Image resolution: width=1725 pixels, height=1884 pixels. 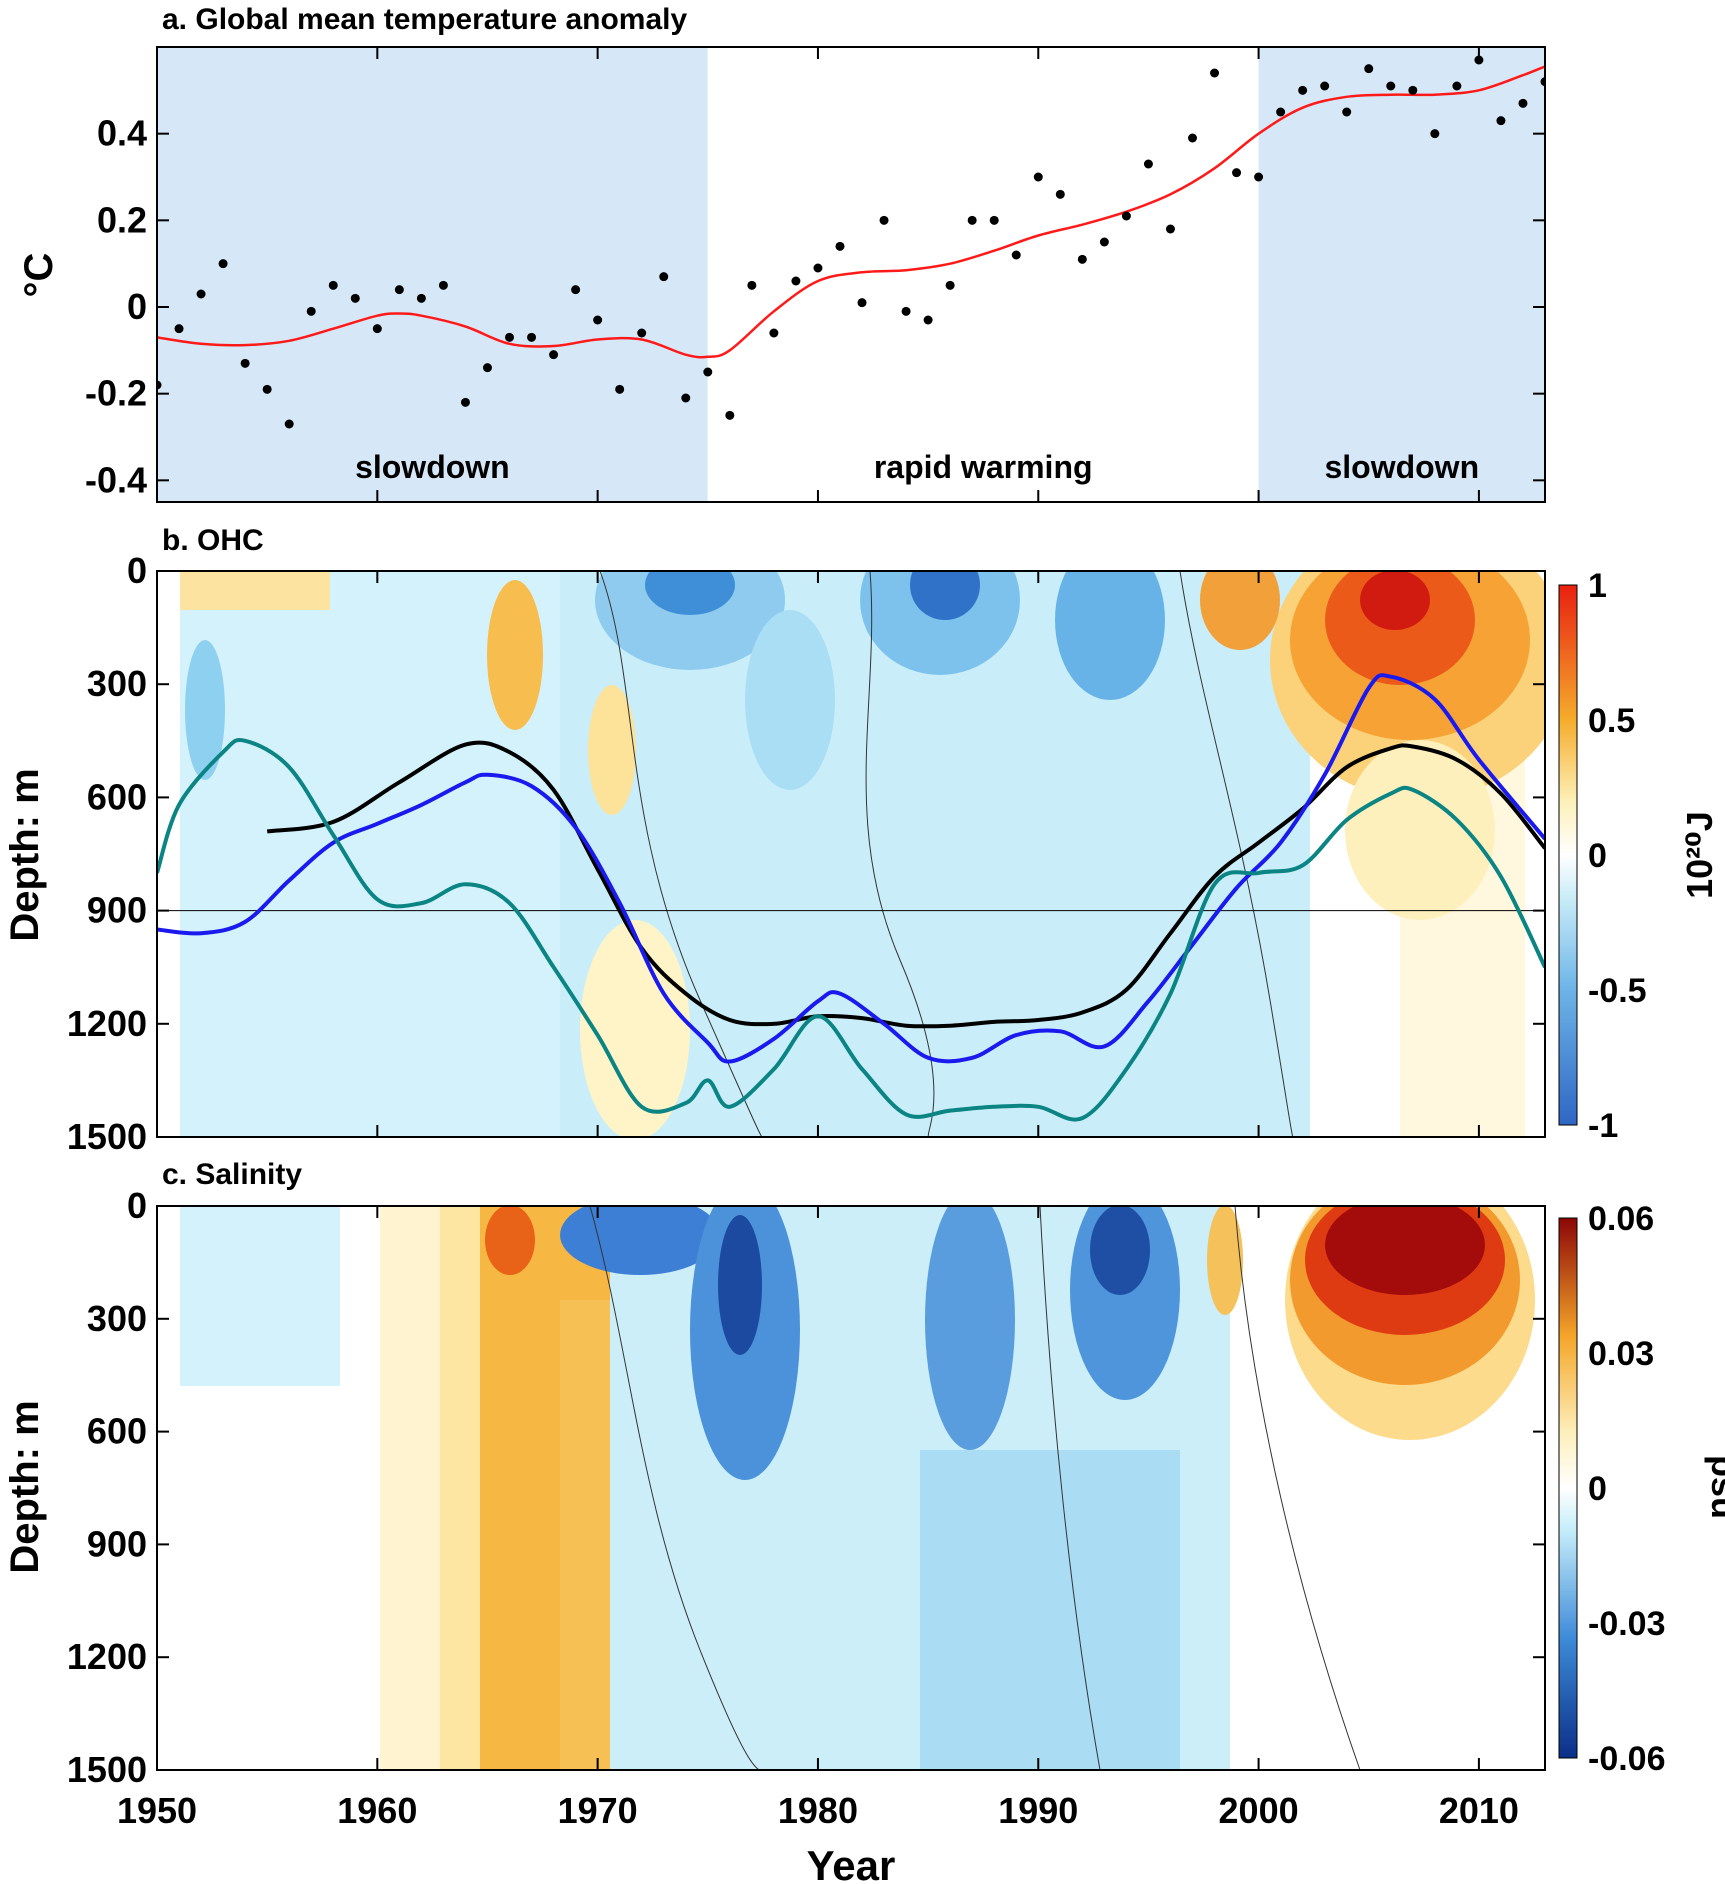 I want to click on panel-b-title: b. OHC, so click(x=213, y=540).